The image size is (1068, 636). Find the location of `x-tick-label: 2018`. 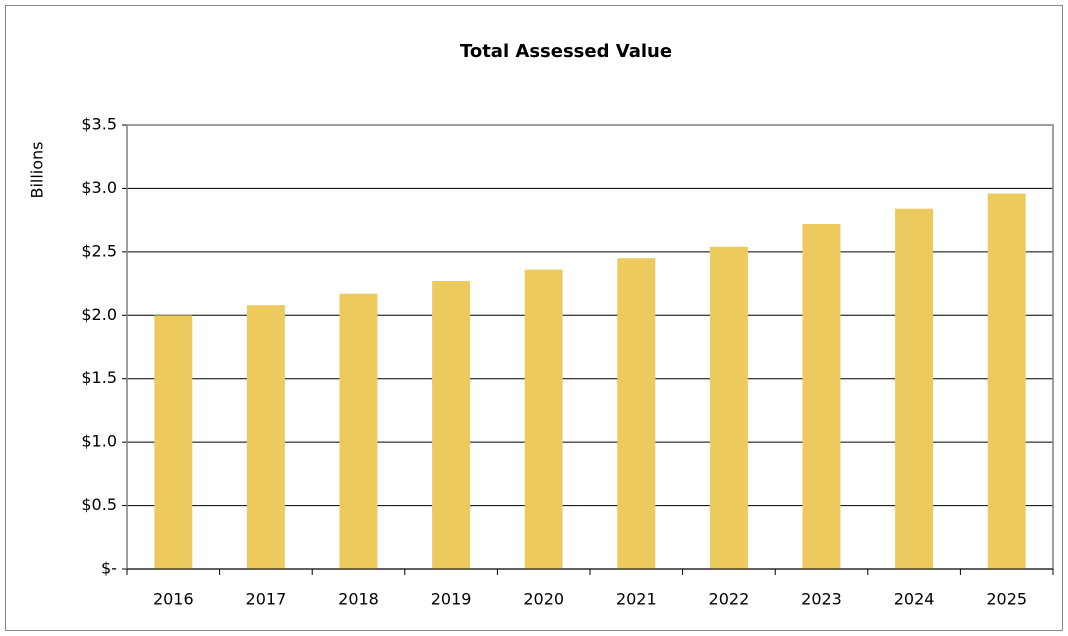

x-tick-label: 2018 is located at coordinates (358, 599).